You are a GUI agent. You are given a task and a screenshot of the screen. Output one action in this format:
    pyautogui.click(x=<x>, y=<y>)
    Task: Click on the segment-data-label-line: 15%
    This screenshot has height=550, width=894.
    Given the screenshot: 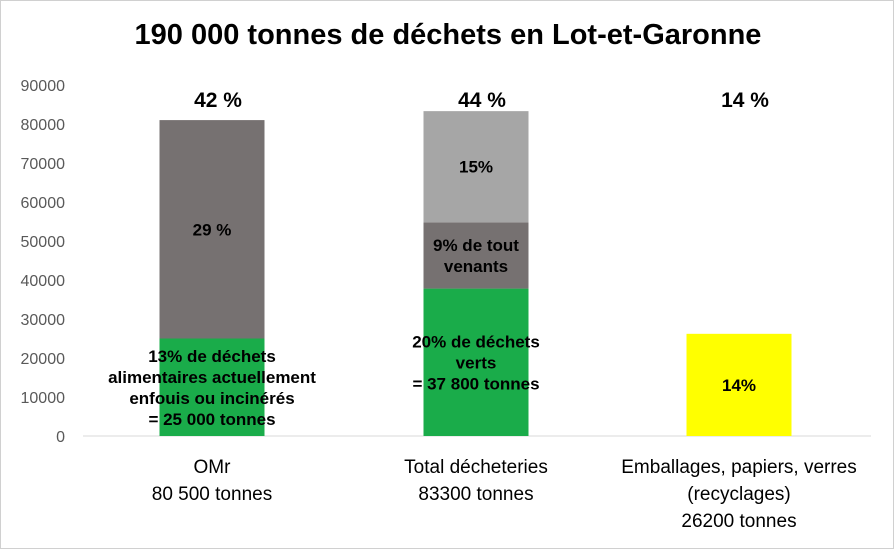 What is the action you would take?
    pyautogui.click(x=476, y=167)
    